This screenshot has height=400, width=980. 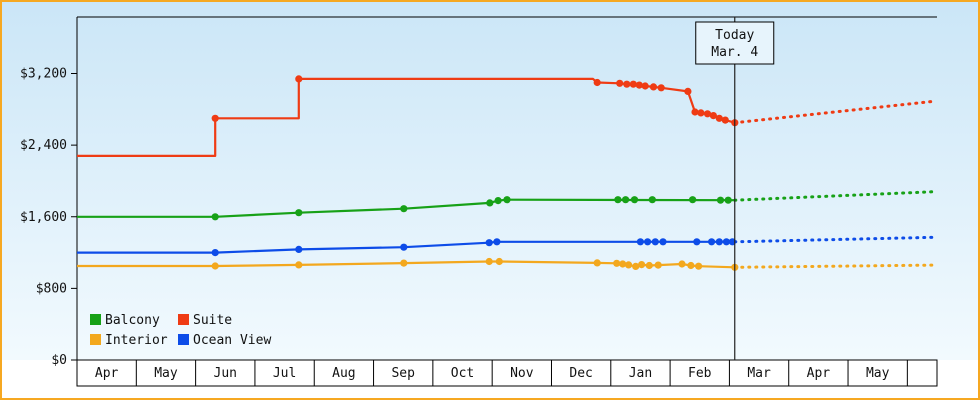 I want to click on y-tick-label: $800, so click(x=51, y=288).